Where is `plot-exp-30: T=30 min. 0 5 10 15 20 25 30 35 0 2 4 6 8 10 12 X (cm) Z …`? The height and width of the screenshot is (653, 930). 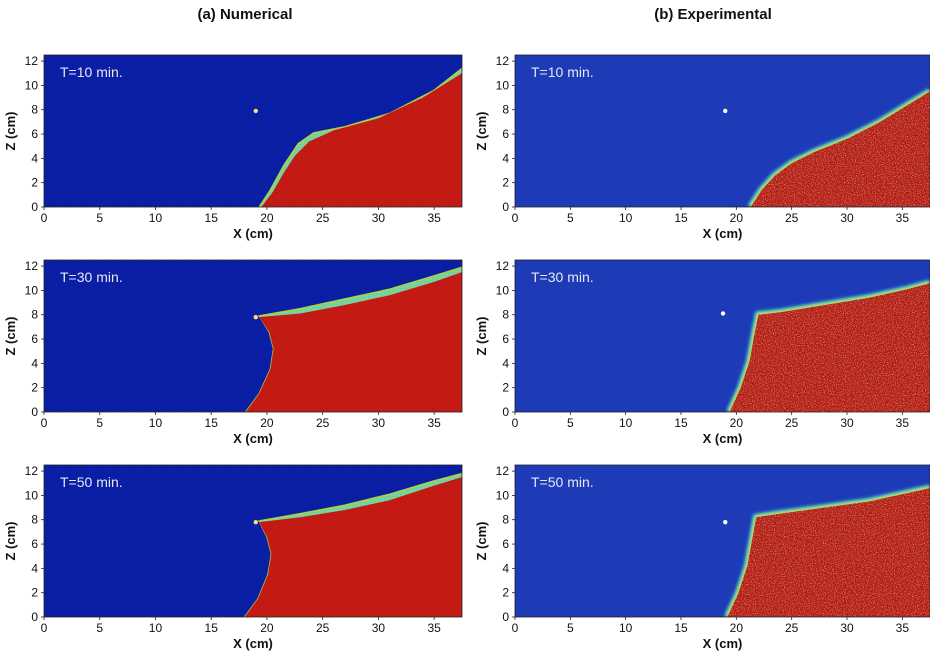 plot-exp-30: T=30 min. 0 5 10 15 20 25 30 35 0 2 4 6 8 10 12 X (cm) Z … is located at coordinates (702, 352).